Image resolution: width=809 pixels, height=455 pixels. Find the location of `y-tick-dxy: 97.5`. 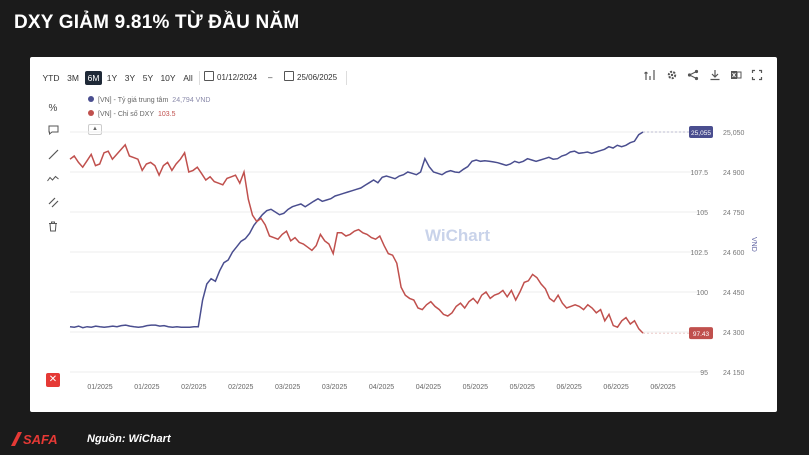

y-tick-dxy: 97.5 is located at coordinates (701, 333).